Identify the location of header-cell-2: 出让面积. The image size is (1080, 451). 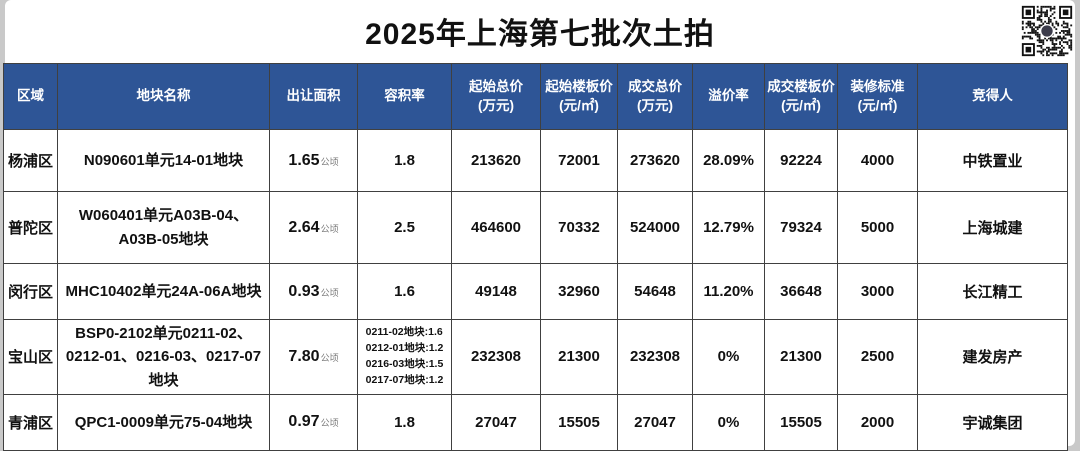
(313, 96).